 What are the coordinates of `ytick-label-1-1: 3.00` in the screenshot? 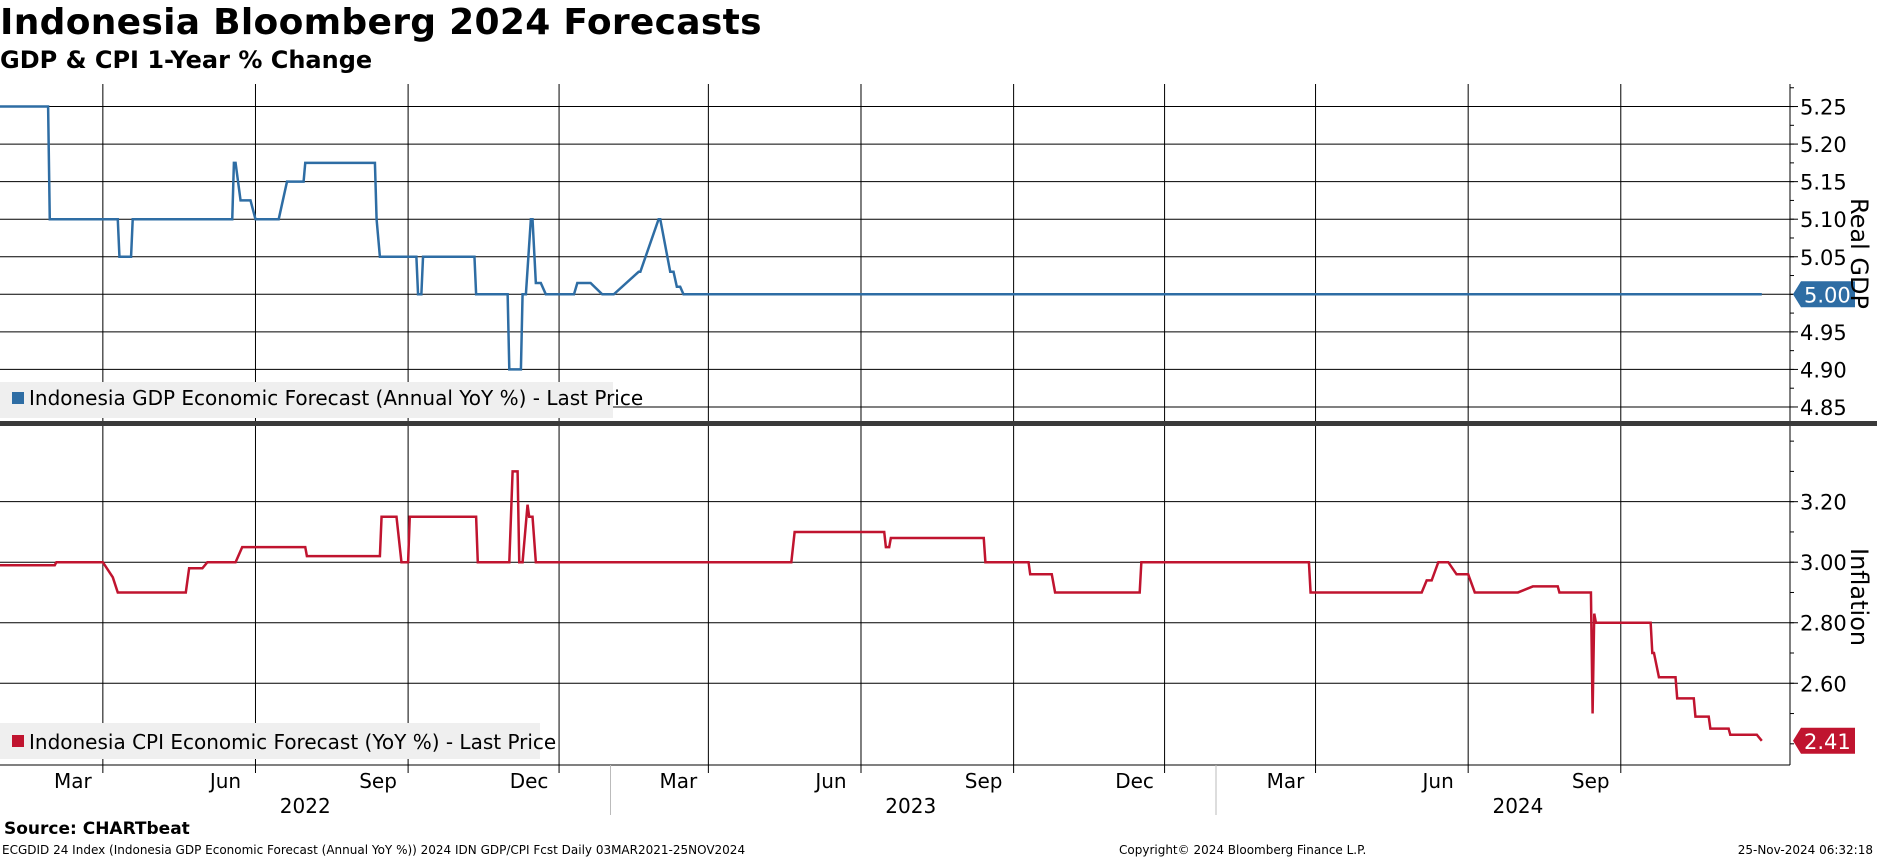 It's located at (1823, 563).